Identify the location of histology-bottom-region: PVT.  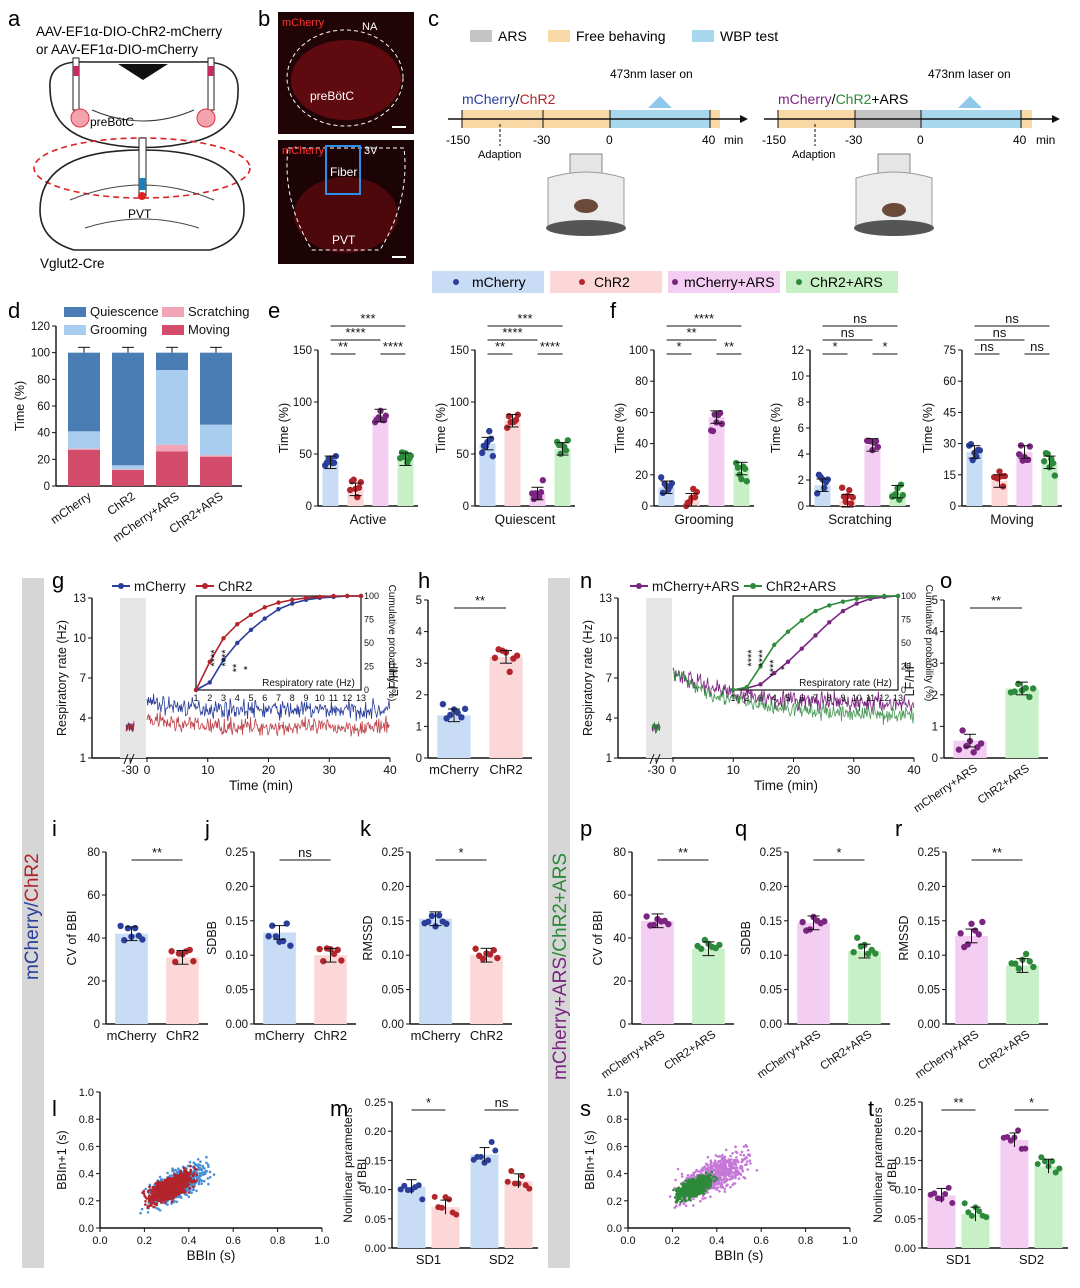
(344, 240).